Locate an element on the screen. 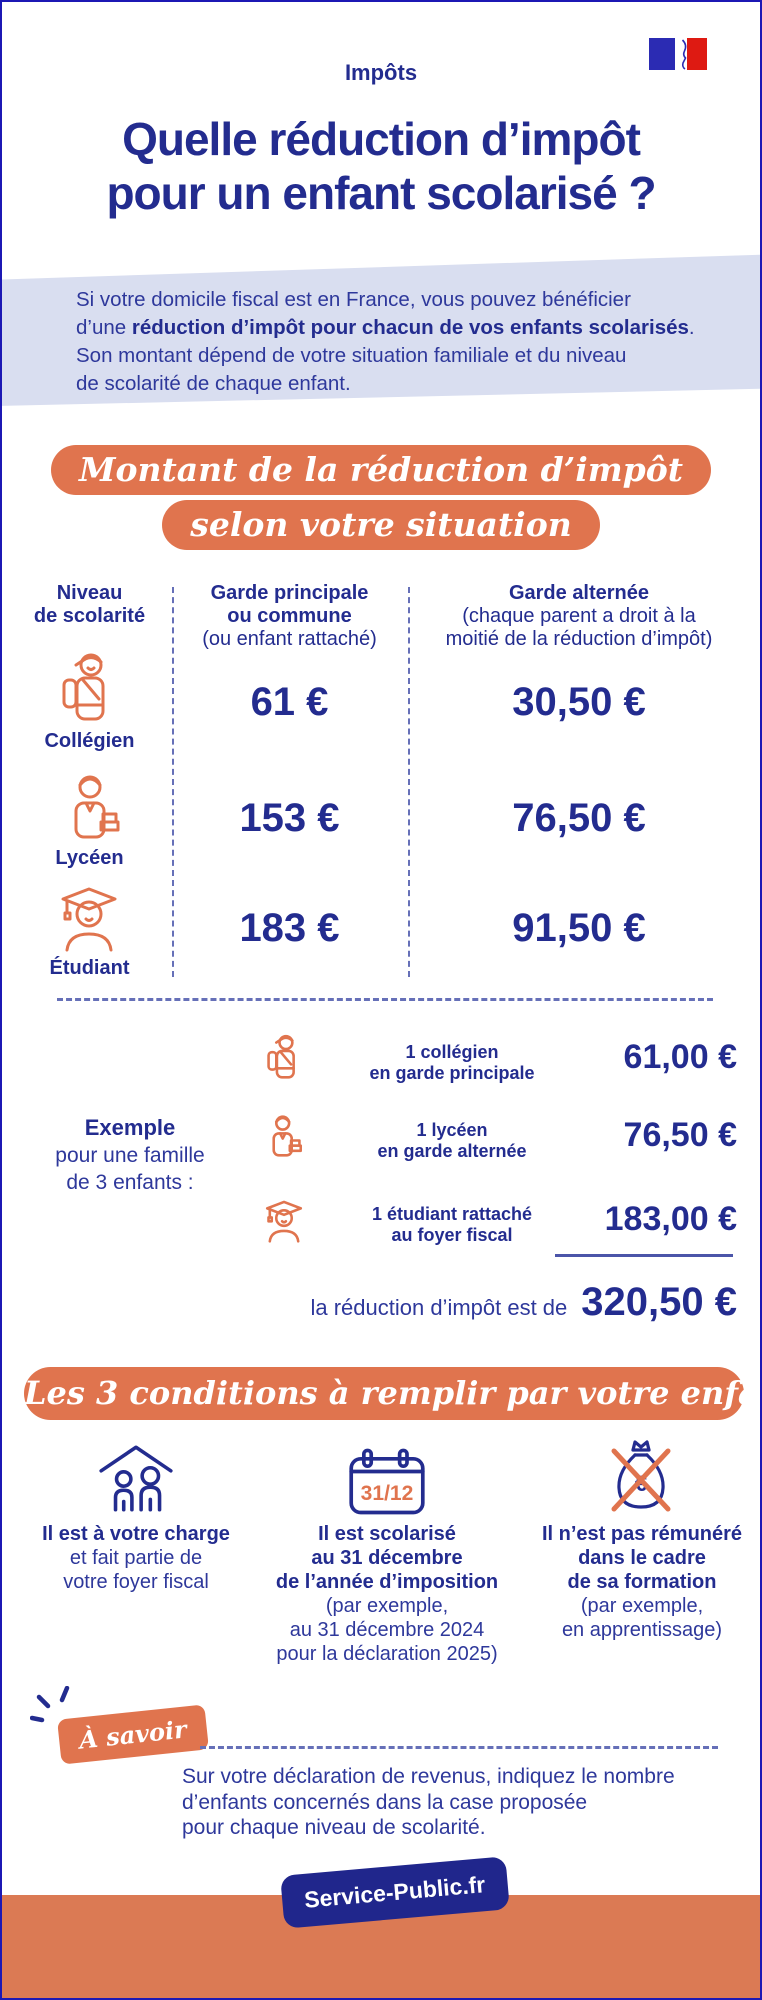 This screenshot has width=762, height=2000. example-amount-3: 183,00 € is located at coordinates (670, 1219).